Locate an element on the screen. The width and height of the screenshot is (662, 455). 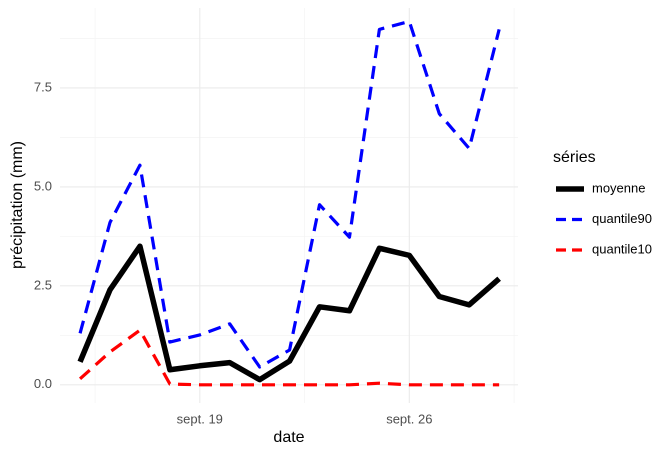
legend-title: séries is located at coordinates (574, 157).